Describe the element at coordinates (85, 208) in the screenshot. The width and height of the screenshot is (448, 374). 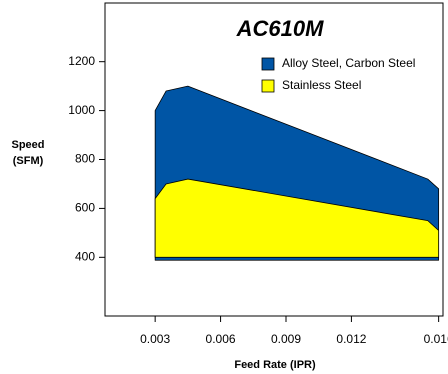
I see `y-tick-label: 600` at that location.